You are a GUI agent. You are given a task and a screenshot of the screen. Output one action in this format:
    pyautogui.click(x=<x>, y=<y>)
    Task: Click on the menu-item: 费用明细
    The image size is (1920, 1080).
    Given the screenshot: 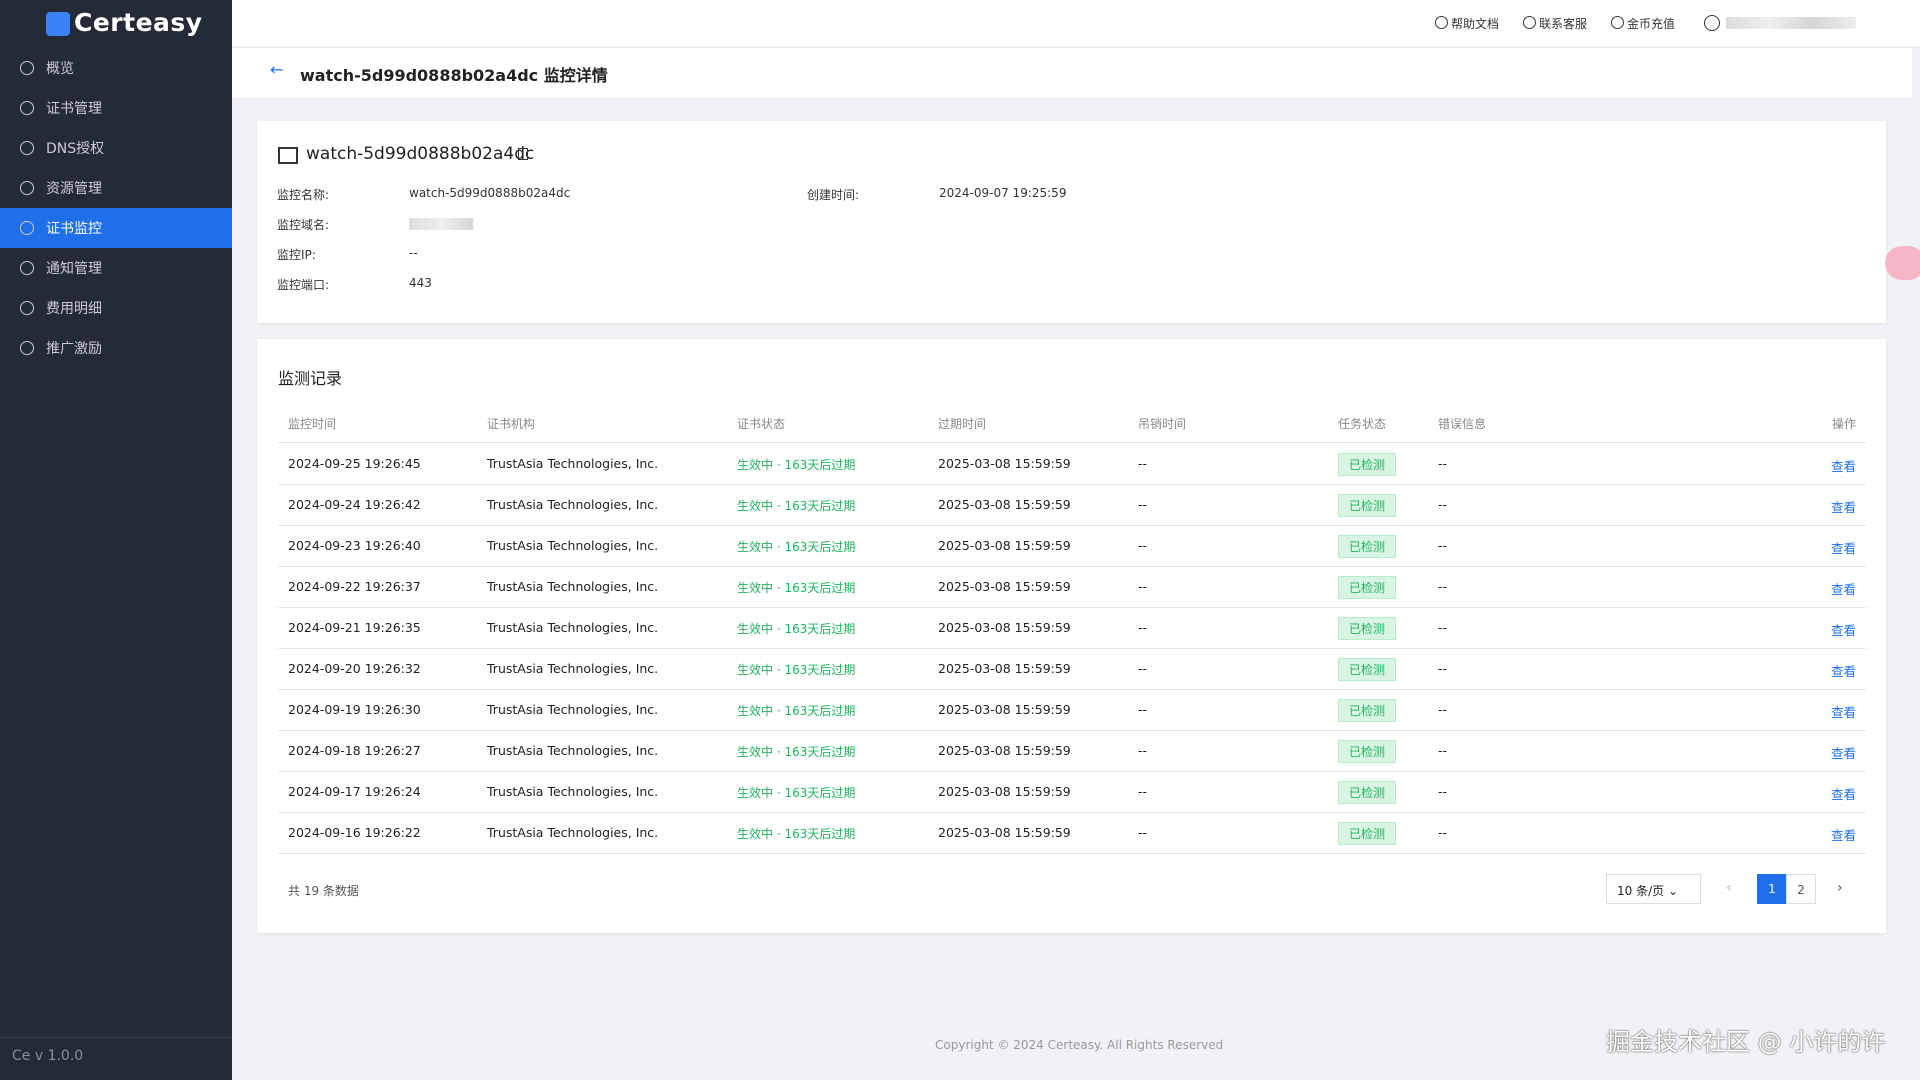 What is the action you would take?
    pyautogui.click(x=74, y=309)
    